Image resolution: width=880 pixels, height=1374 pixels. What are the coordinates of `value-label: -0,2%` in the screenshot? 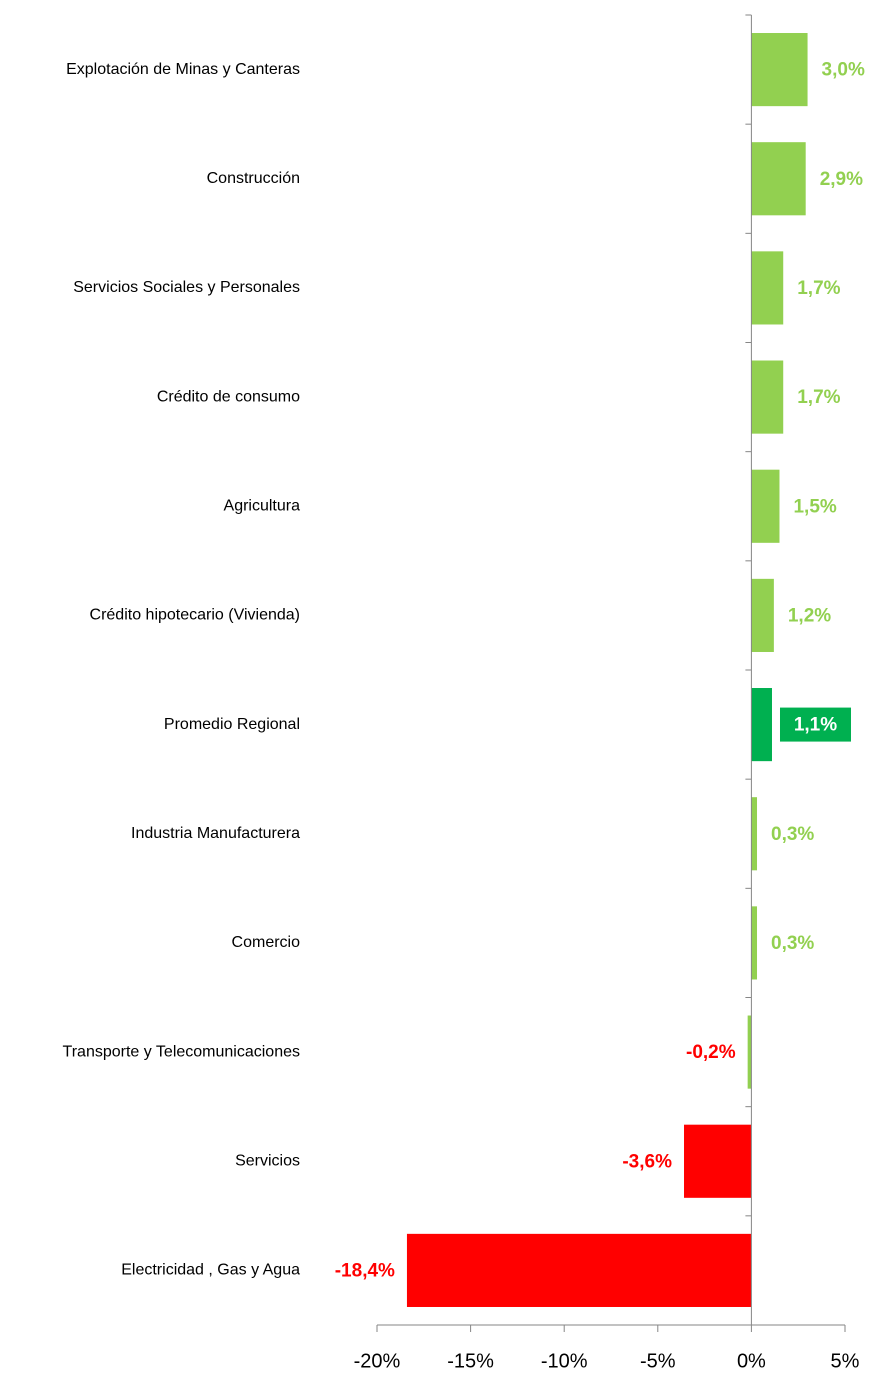 It's located at (711, 1052).